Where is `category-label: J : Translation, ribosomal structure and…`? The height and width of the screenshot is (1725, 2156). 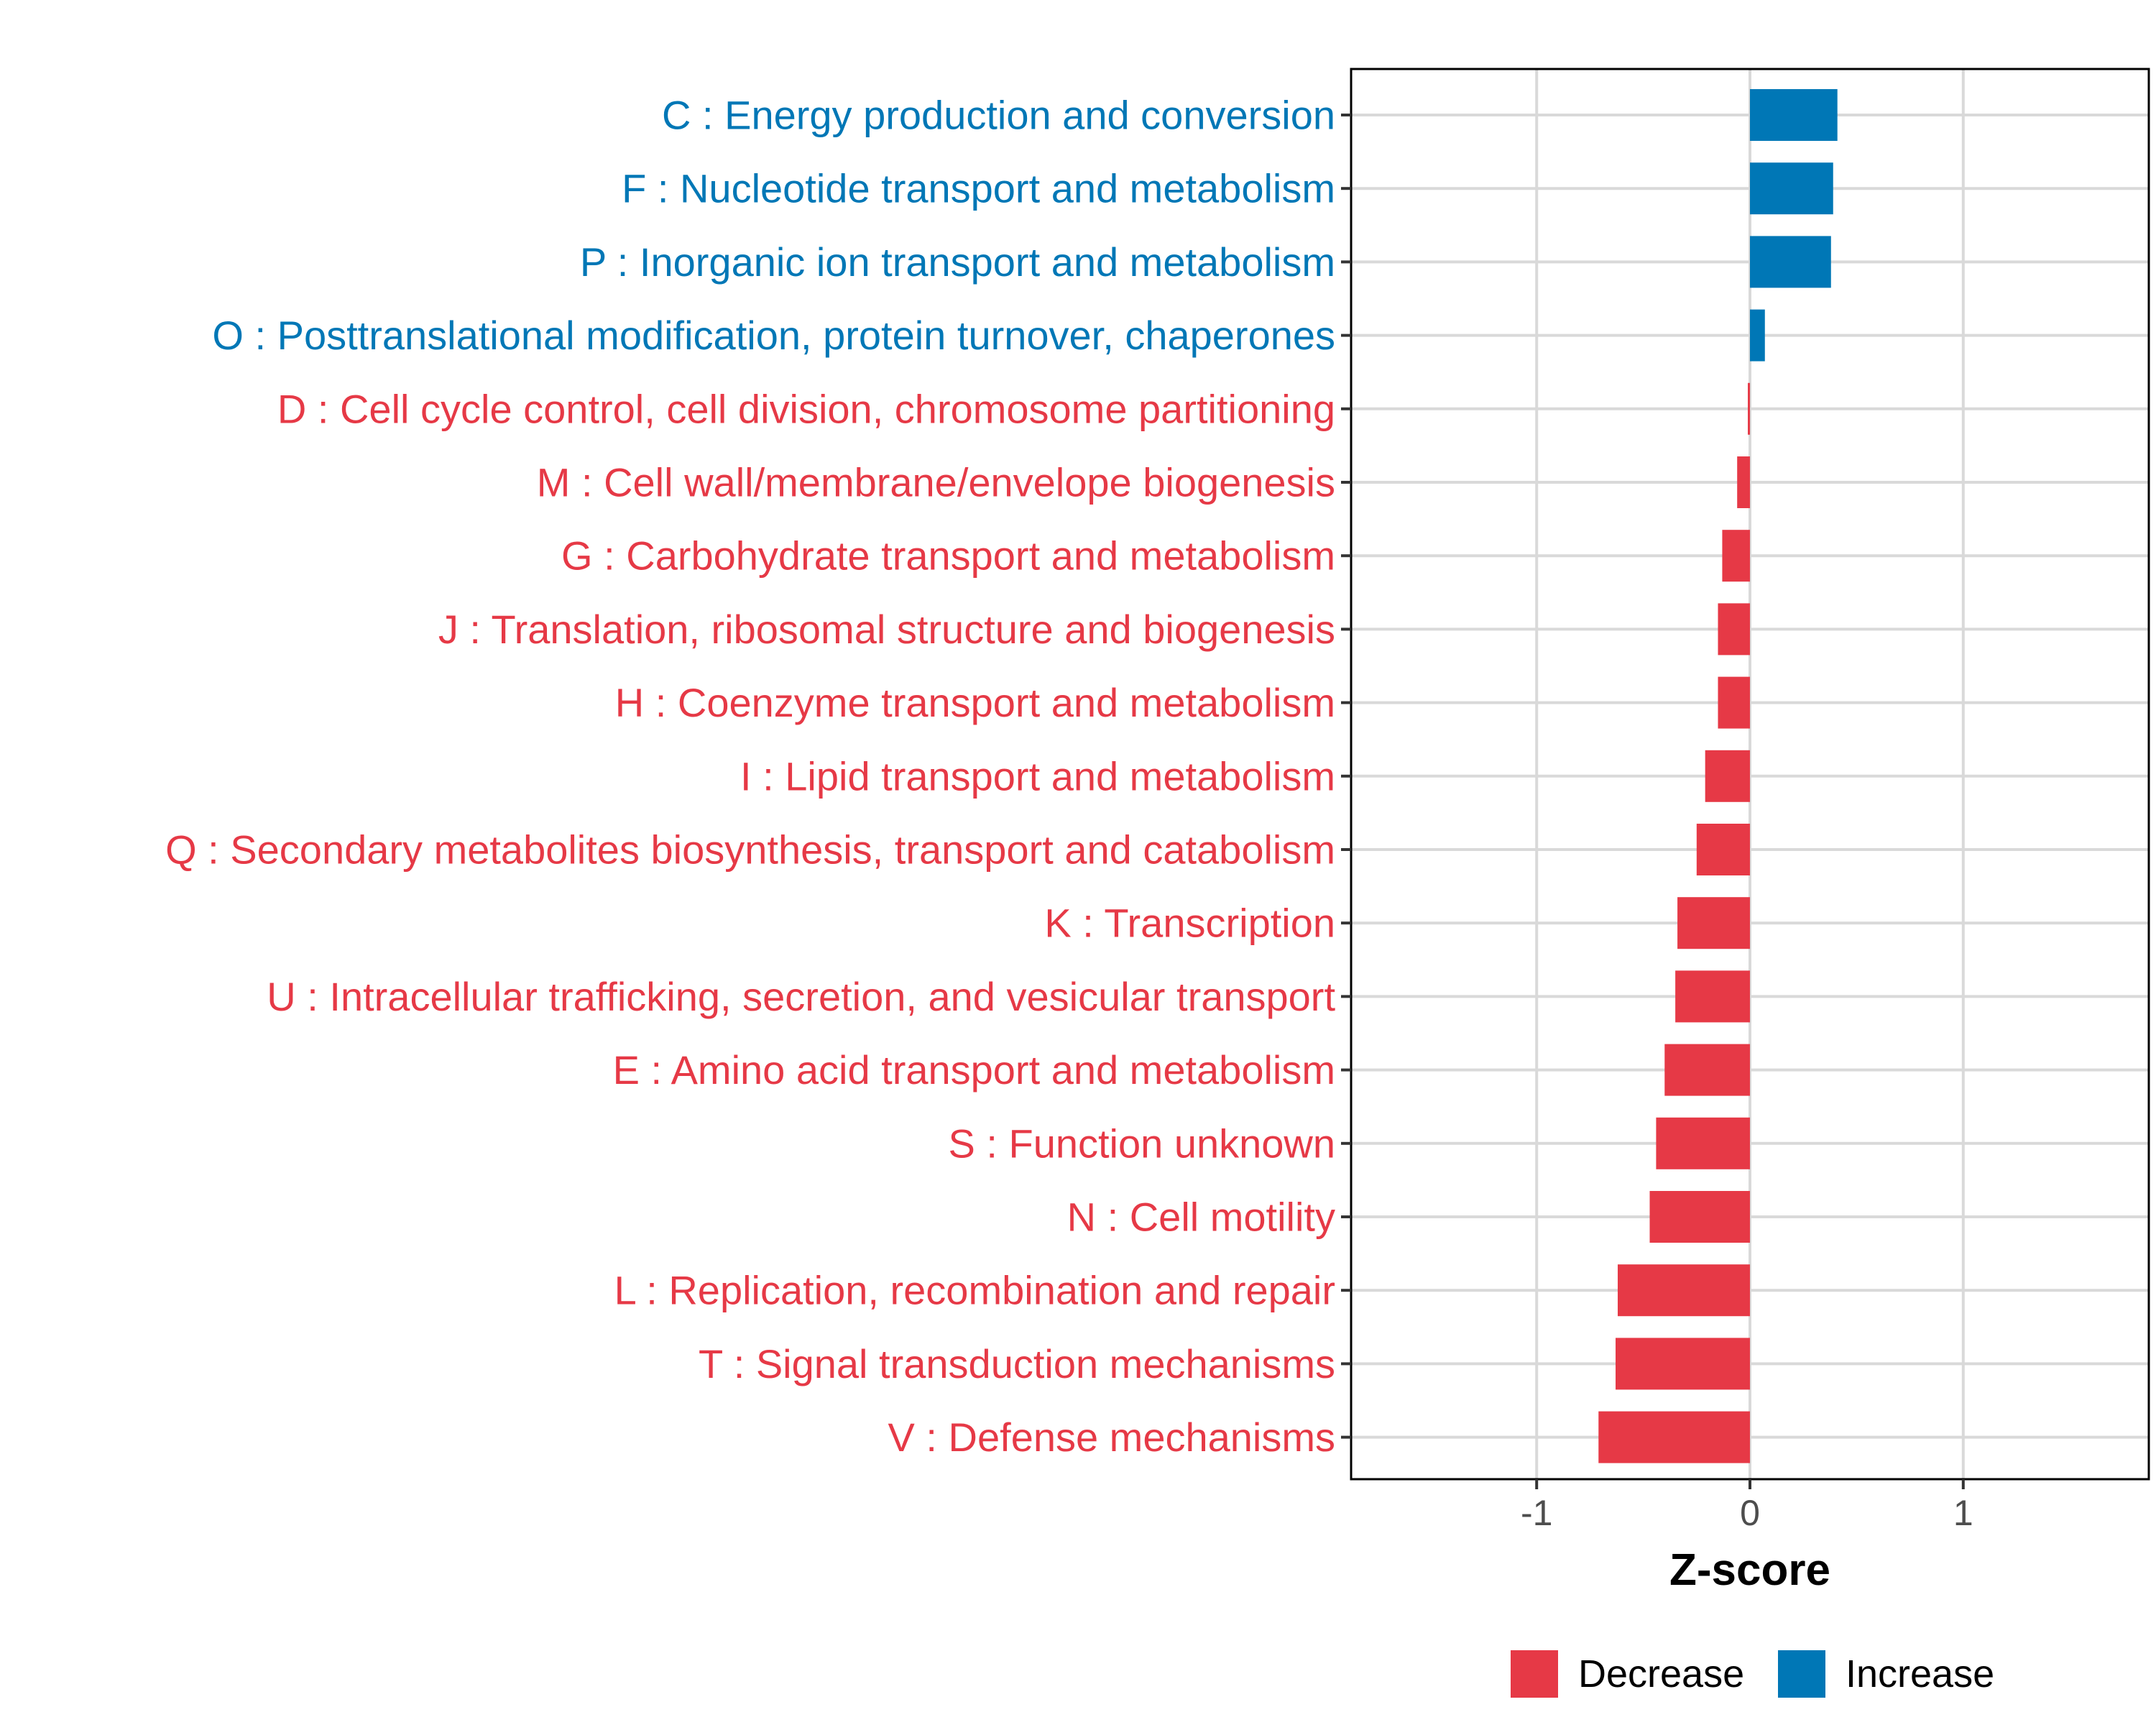 category-label: J : Translation, ribosomal structure and… is located at coordinates (887, 629).